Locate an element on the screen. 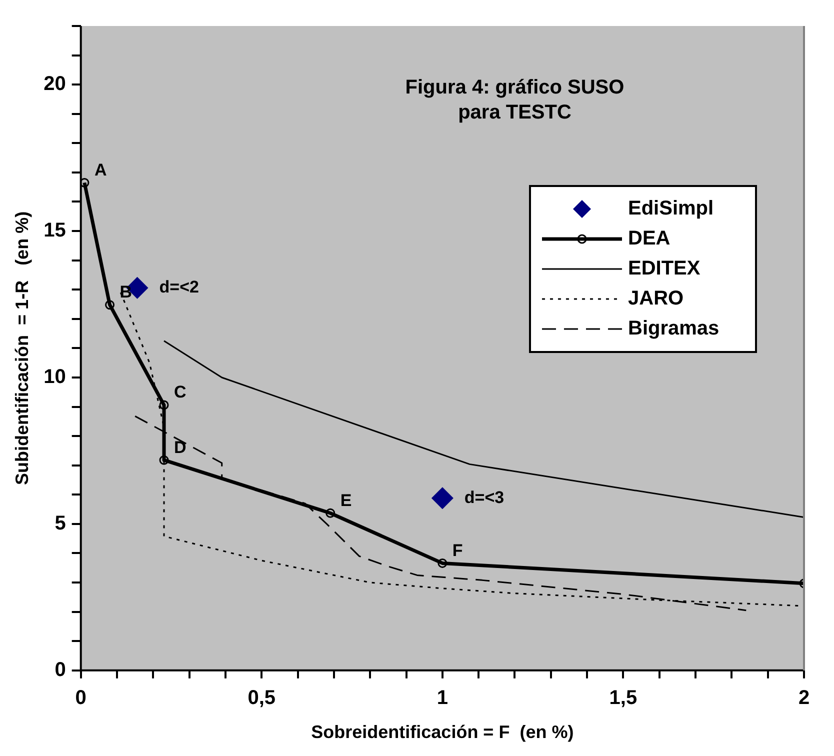 This screenshot has height=756, width=834. x-tick-label: 0 is located at coordinates (80, 697).